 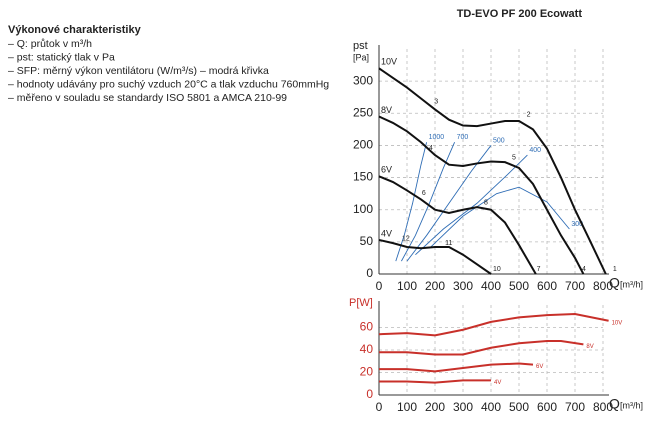 I want to click on y-axis-unit: [Pa], so click(x=361, y=57).